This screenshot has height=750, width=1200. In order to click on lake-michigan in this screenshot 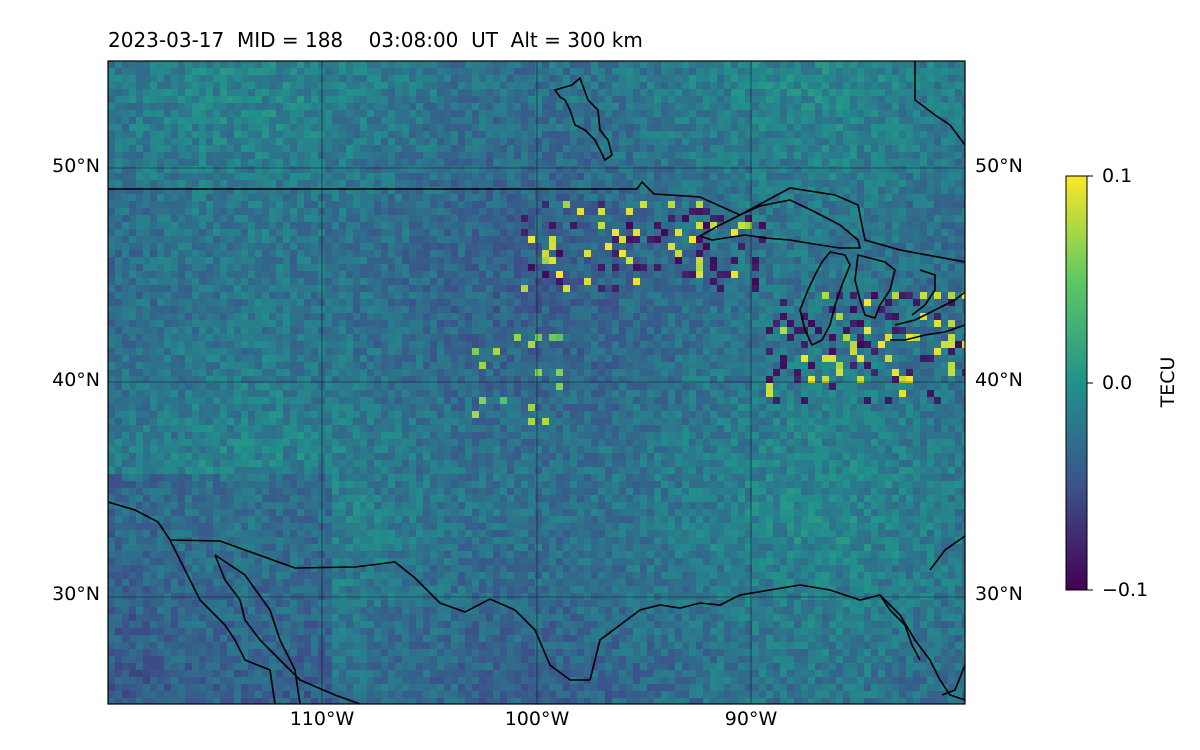, I will do `click(825, 299)`.